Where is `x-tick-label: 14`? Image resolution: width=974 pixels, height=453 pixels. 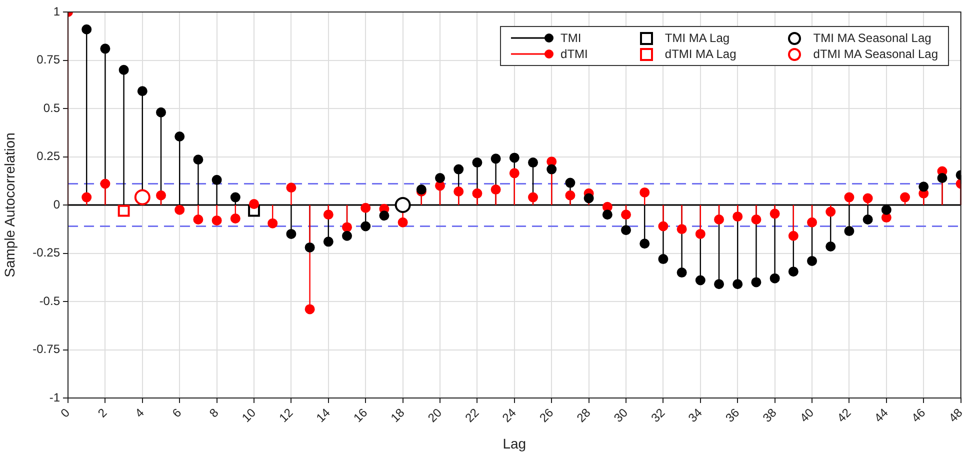 x-tick-label: 14 is located at coordinates (324, 415).